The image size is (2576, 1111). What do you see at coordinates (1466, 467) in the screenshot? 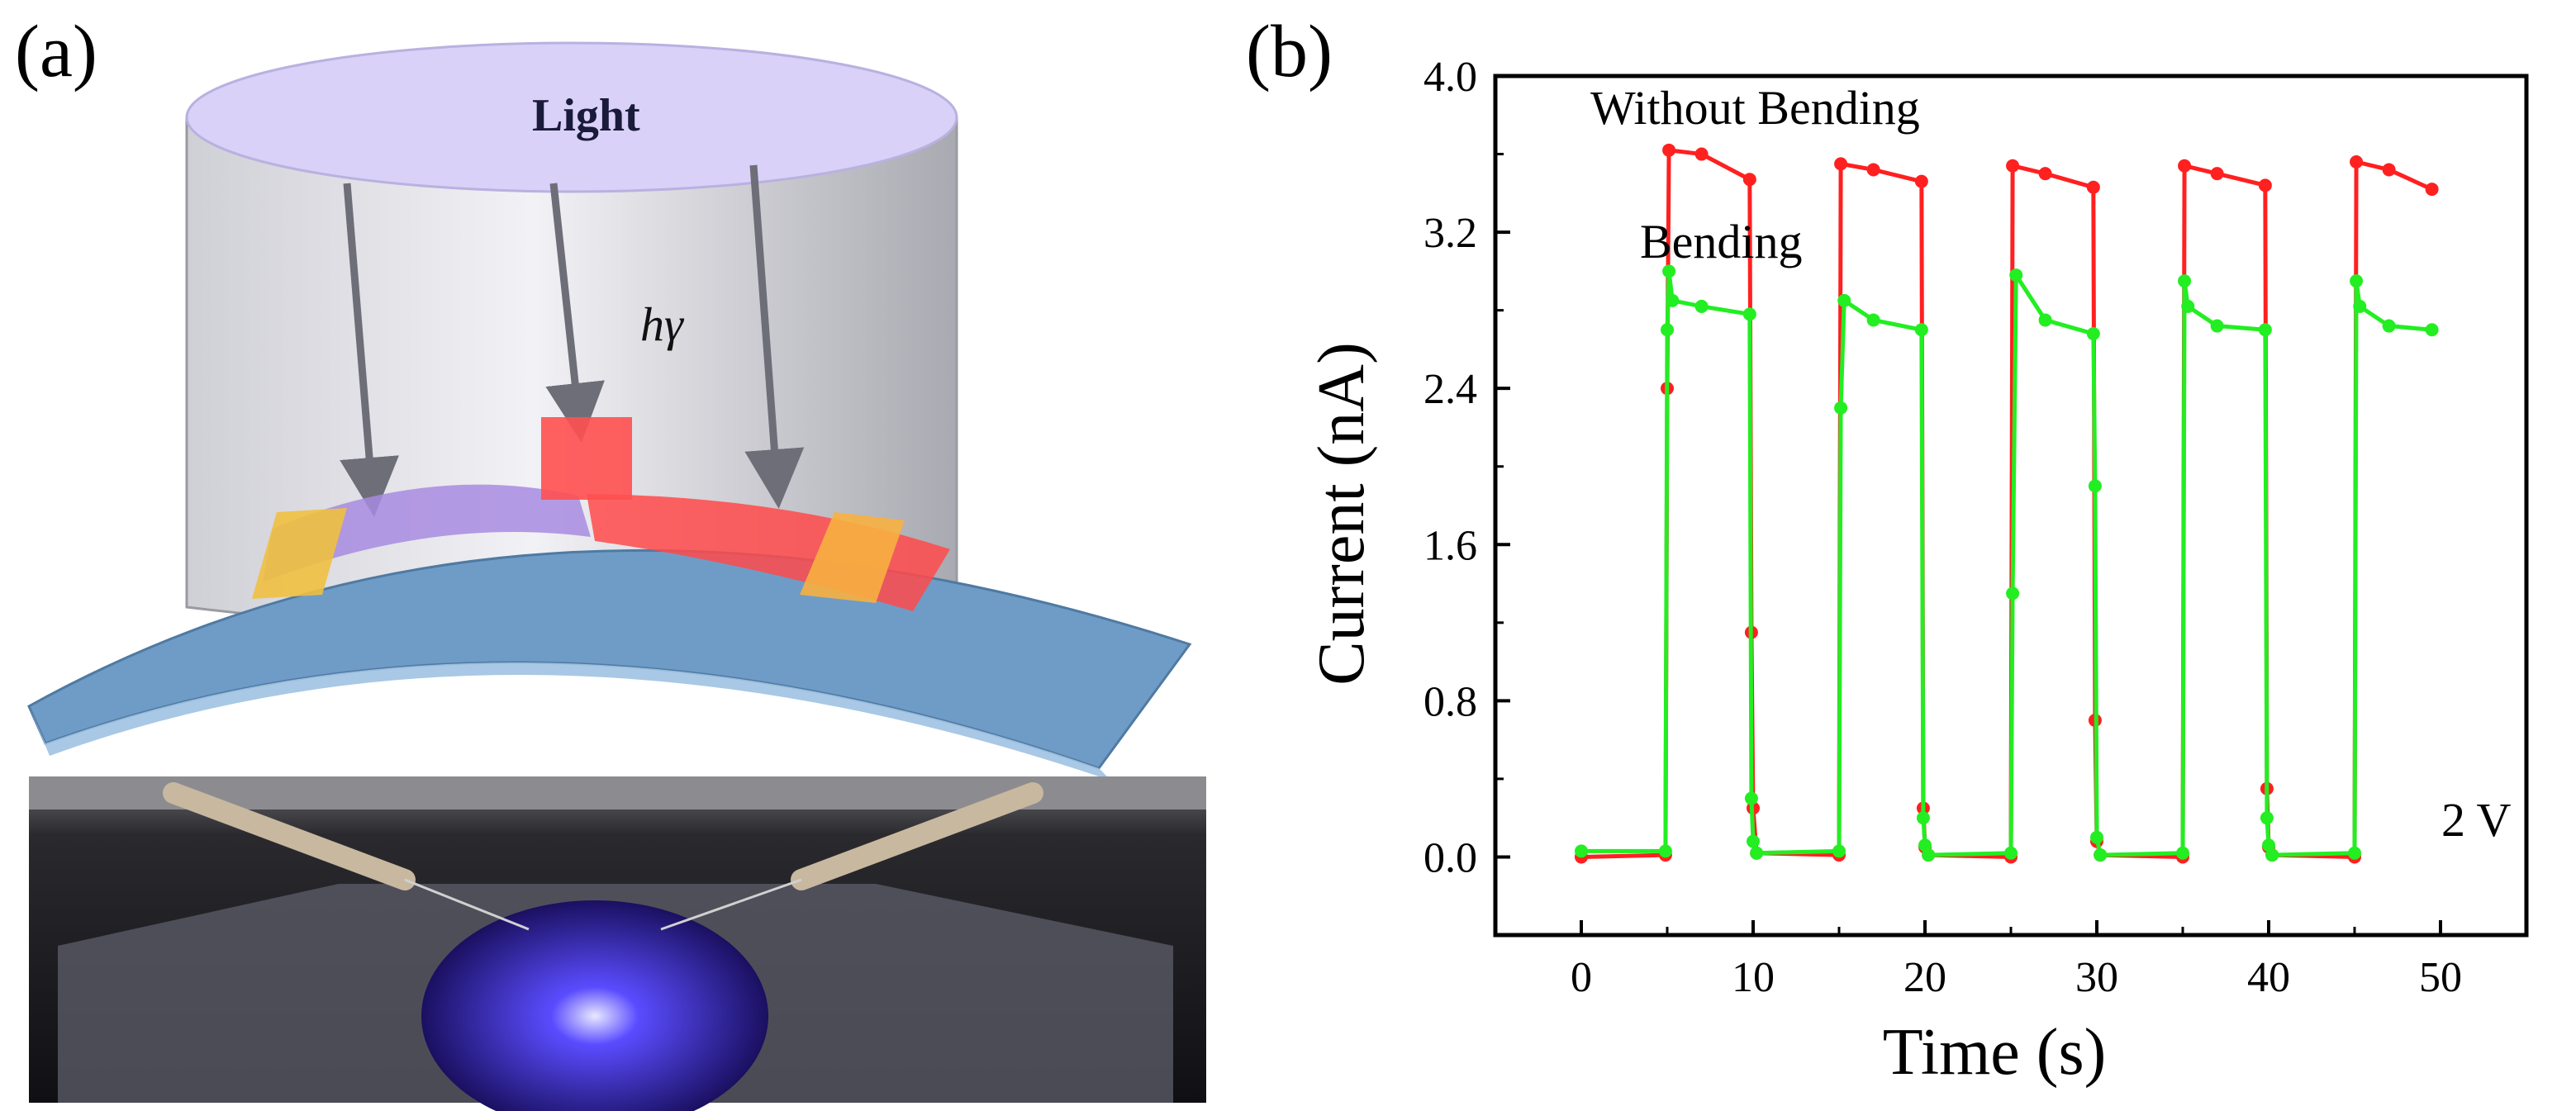
I see `y-axis-ticks: 0.0 0.8 1.6 2.4 3.2 4.0` at bounding box center [1466, 467].